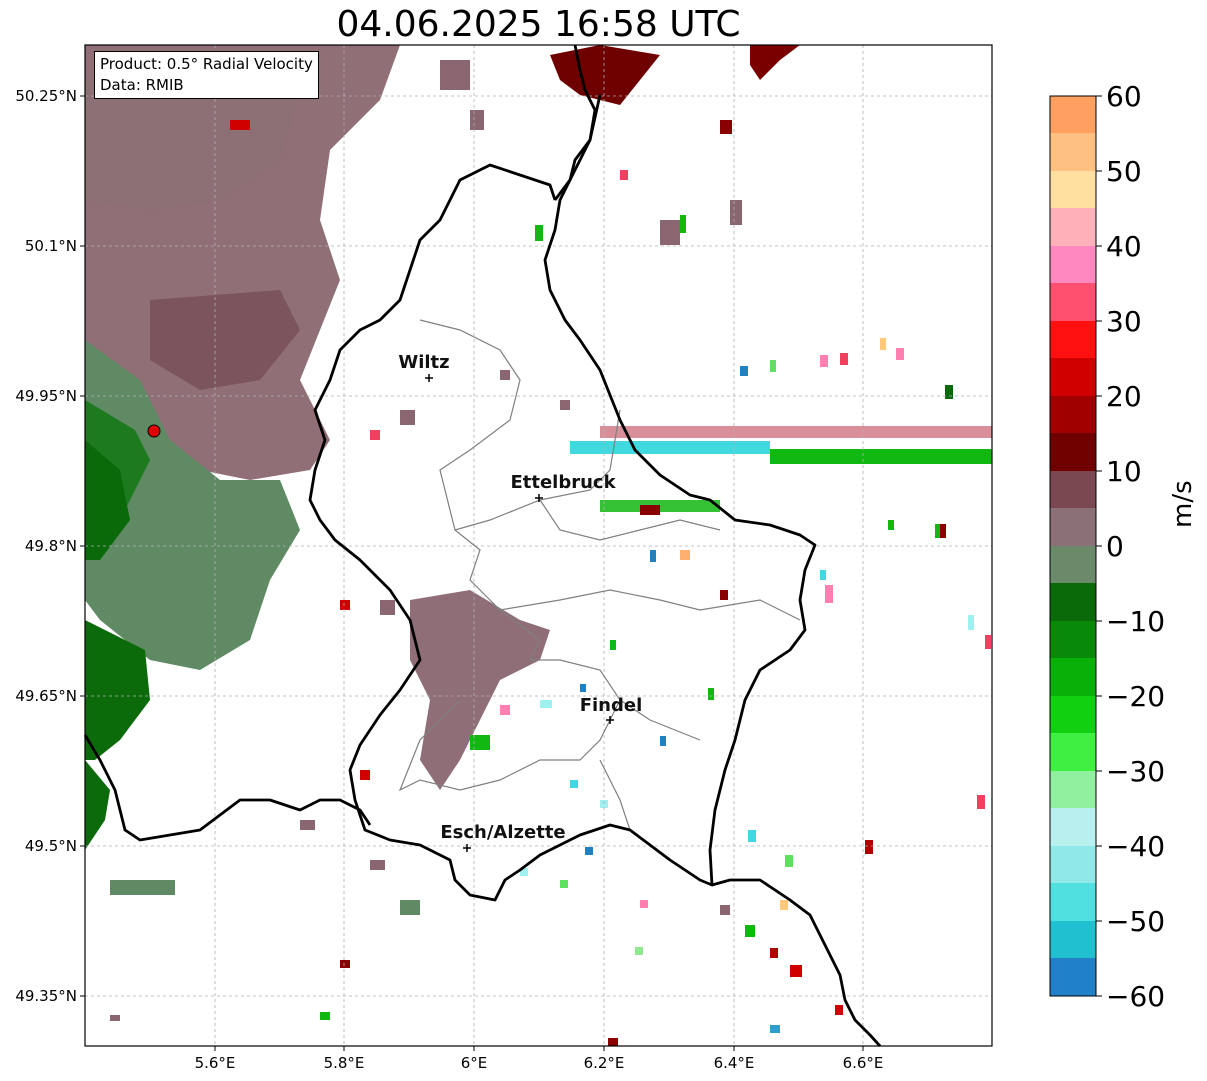 Image resolution: width=1207 pixels, height=1081 pixels. I want to click on colorbar-tick-label: 50, so click(1124, 171).